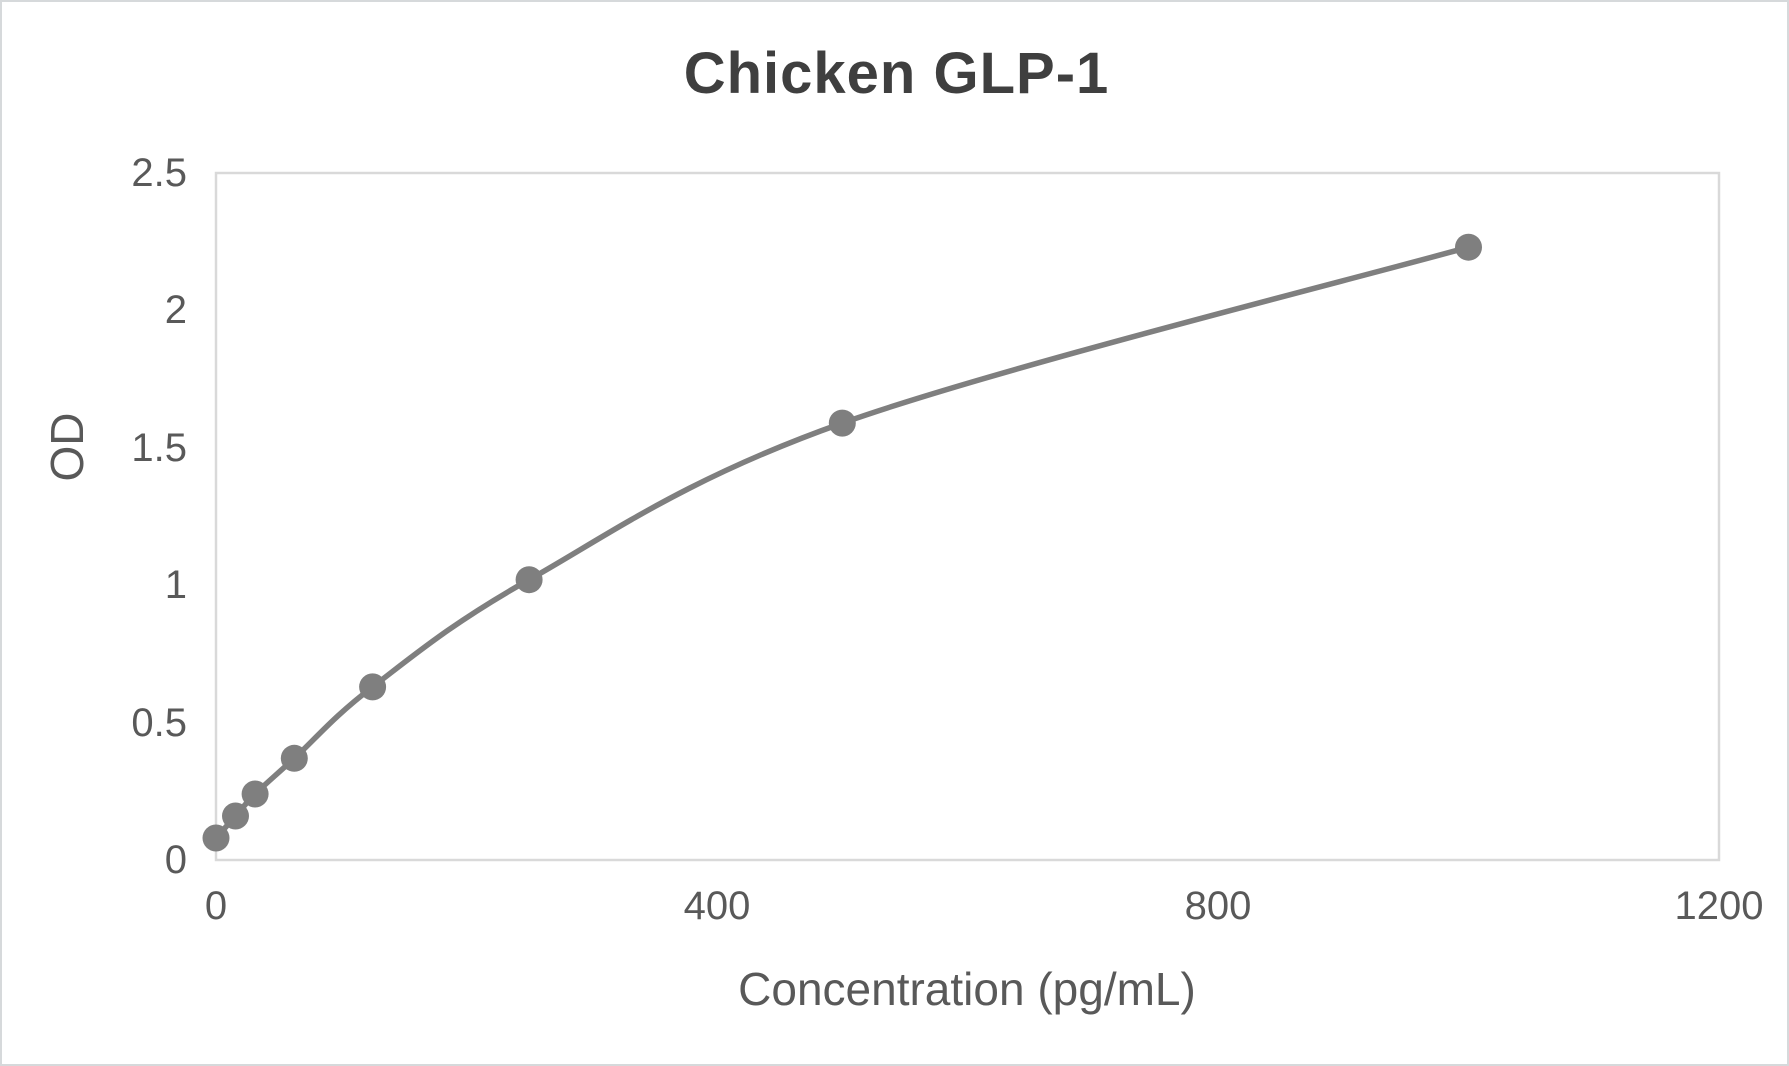  What do you see at coordinates (159, 722) in the screenshot?
I see `y-tick-label: 0.5` at bounding box center [159, 722].